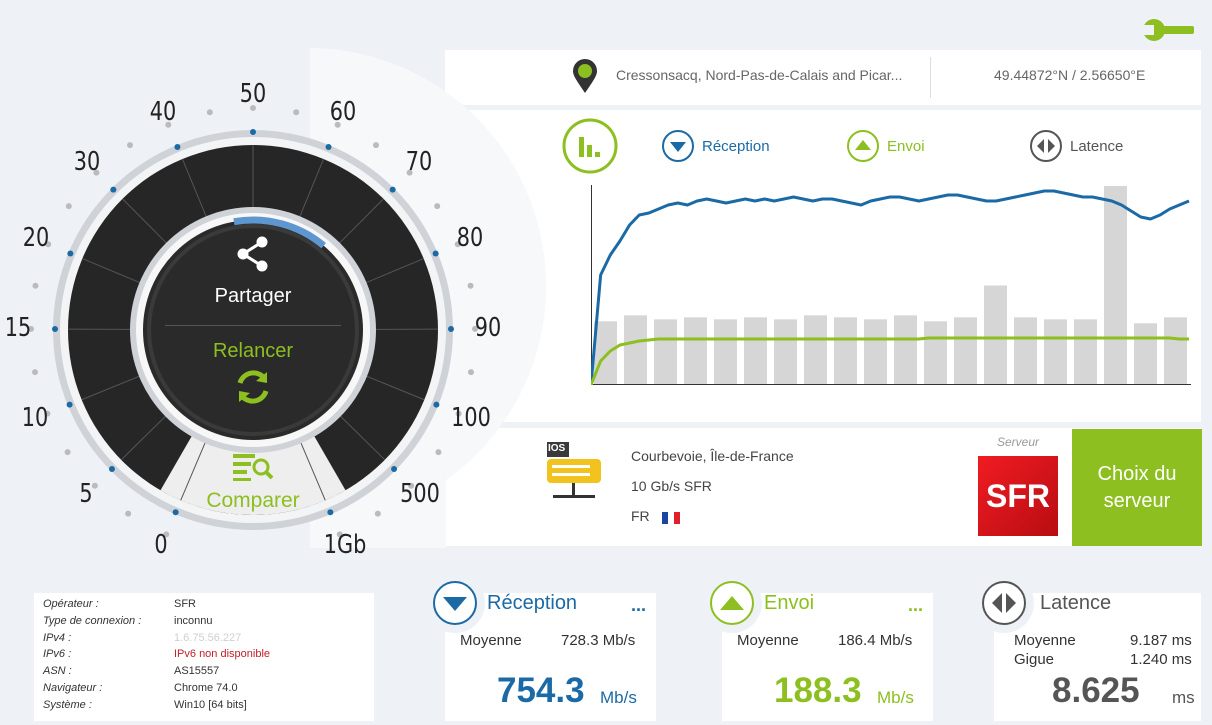 This screenshot has width=1212, height=725. Describe the element at coordinates (279, 232) in the screenshot. I see `progress-arc` at that location.